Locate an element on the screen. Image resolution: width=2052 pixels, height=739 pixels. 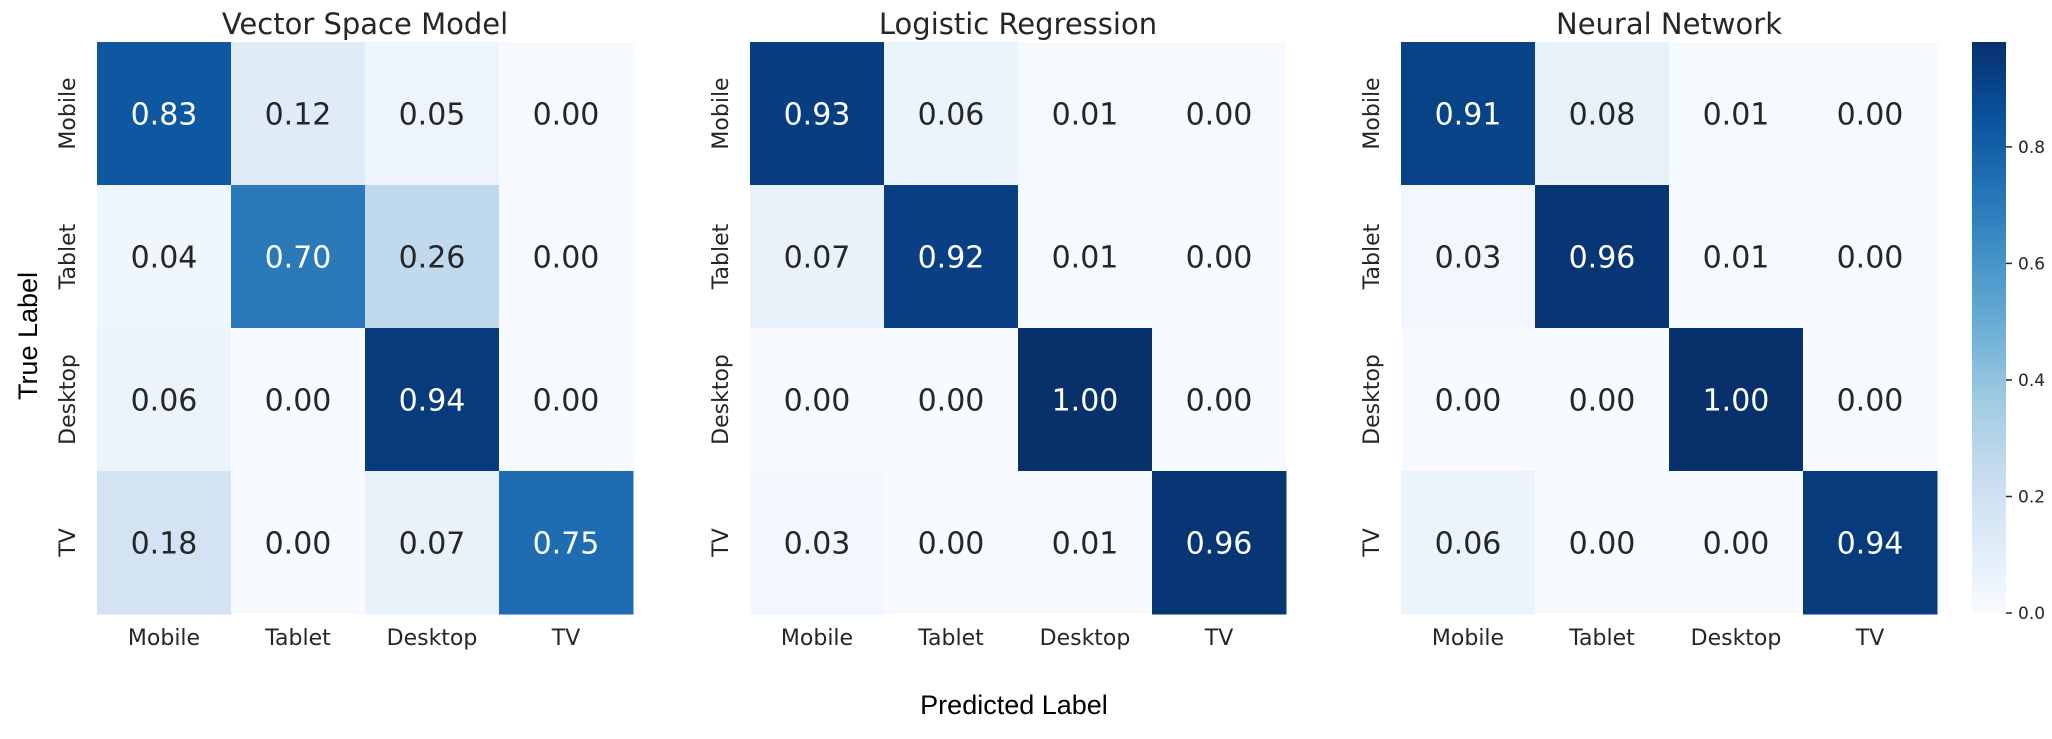
cell-value-label: 0.26 is located at coordinates (432, 258).